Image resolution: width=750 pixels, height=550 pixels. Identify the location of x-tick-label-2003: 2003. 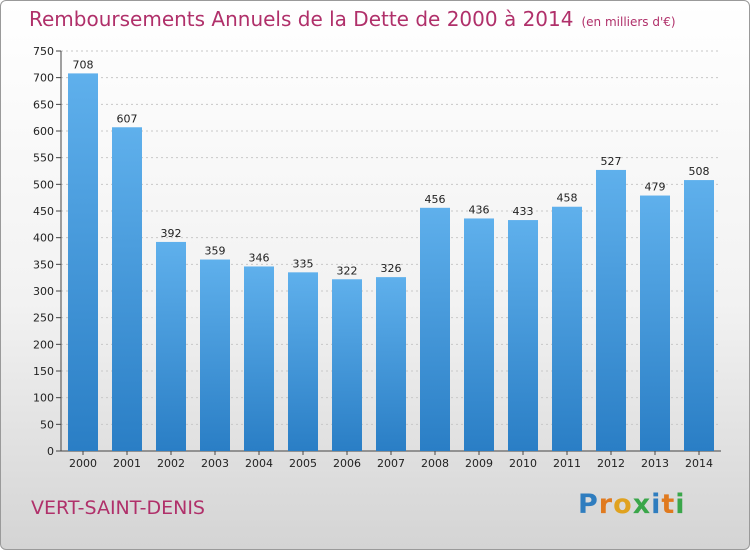
(215, 463).